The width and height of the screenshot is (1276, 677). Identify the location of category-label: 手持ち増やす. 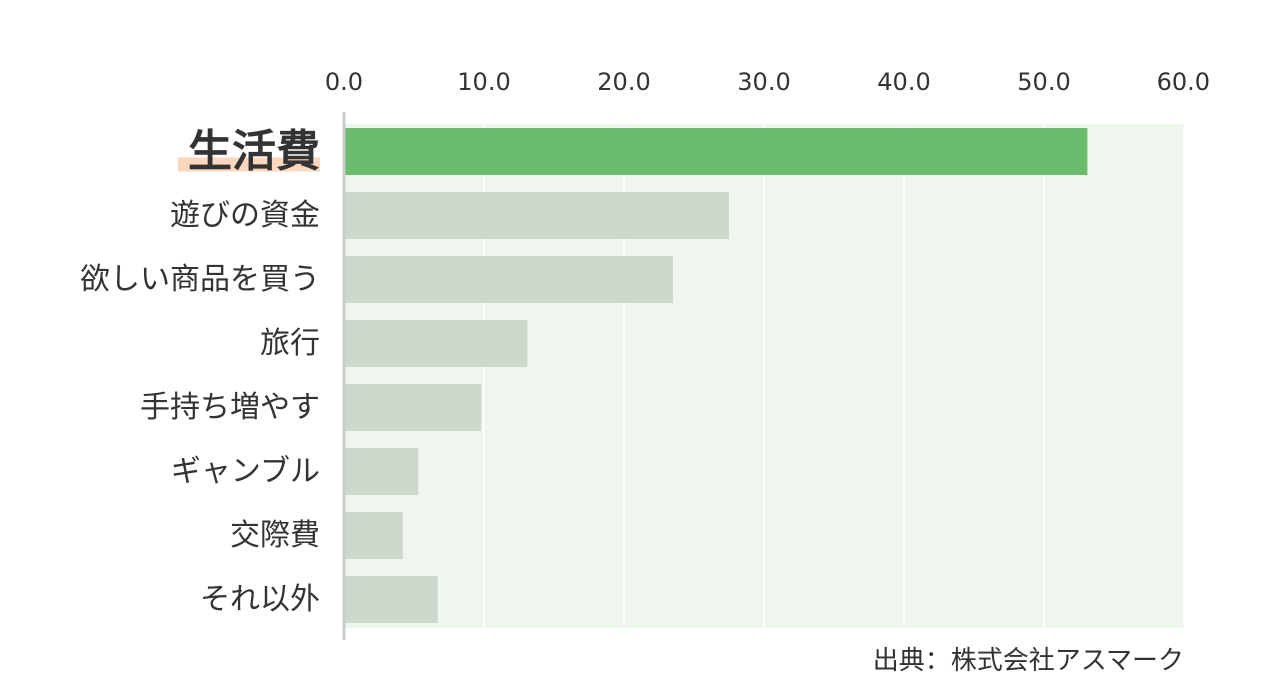
(230, 407).